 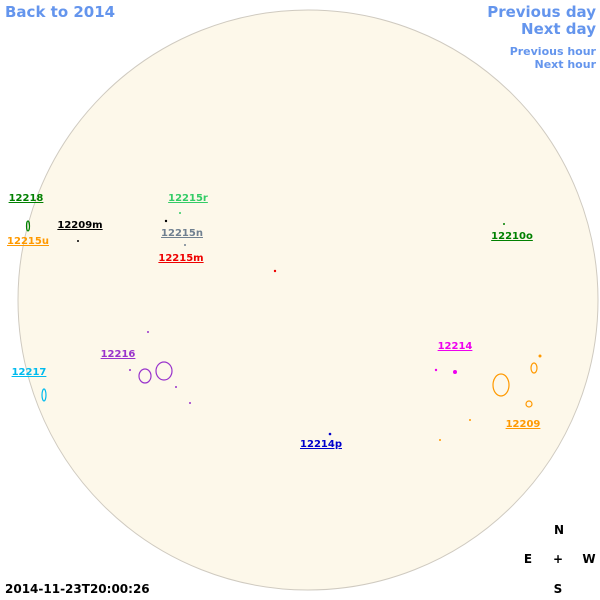 I want to click on region-label: 12217, so click(x=29, y=372).